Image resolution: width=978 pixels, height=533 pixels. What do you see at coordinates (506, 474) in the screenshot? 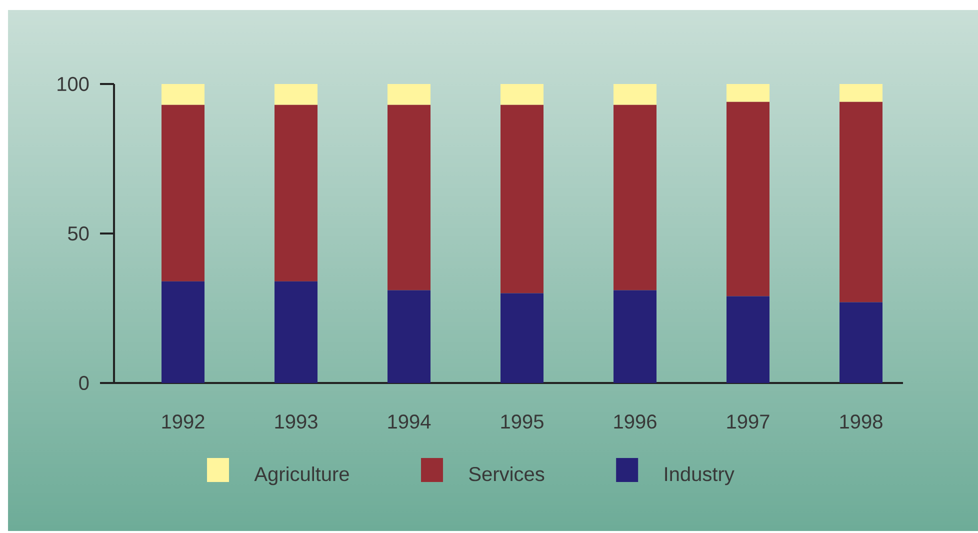
I see `legend-label: Services` at bounding box center [506, 474].